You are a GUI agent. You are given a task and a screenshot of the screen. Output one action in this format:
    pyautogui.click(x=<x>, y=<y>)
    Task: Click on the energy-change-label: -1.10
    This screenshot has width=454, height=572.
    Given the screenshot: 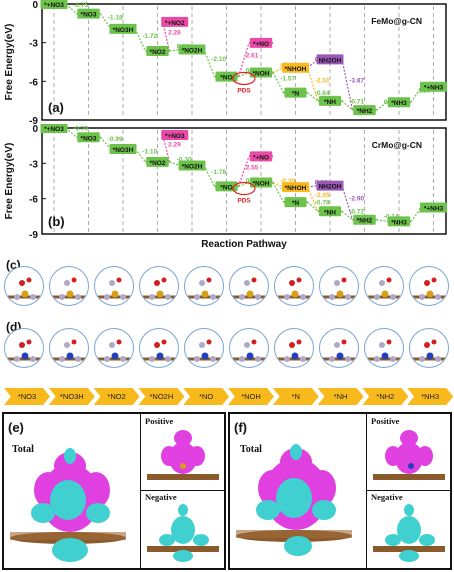 What is the action you would take?
    pyautogui.click(x=149, y=151)
    